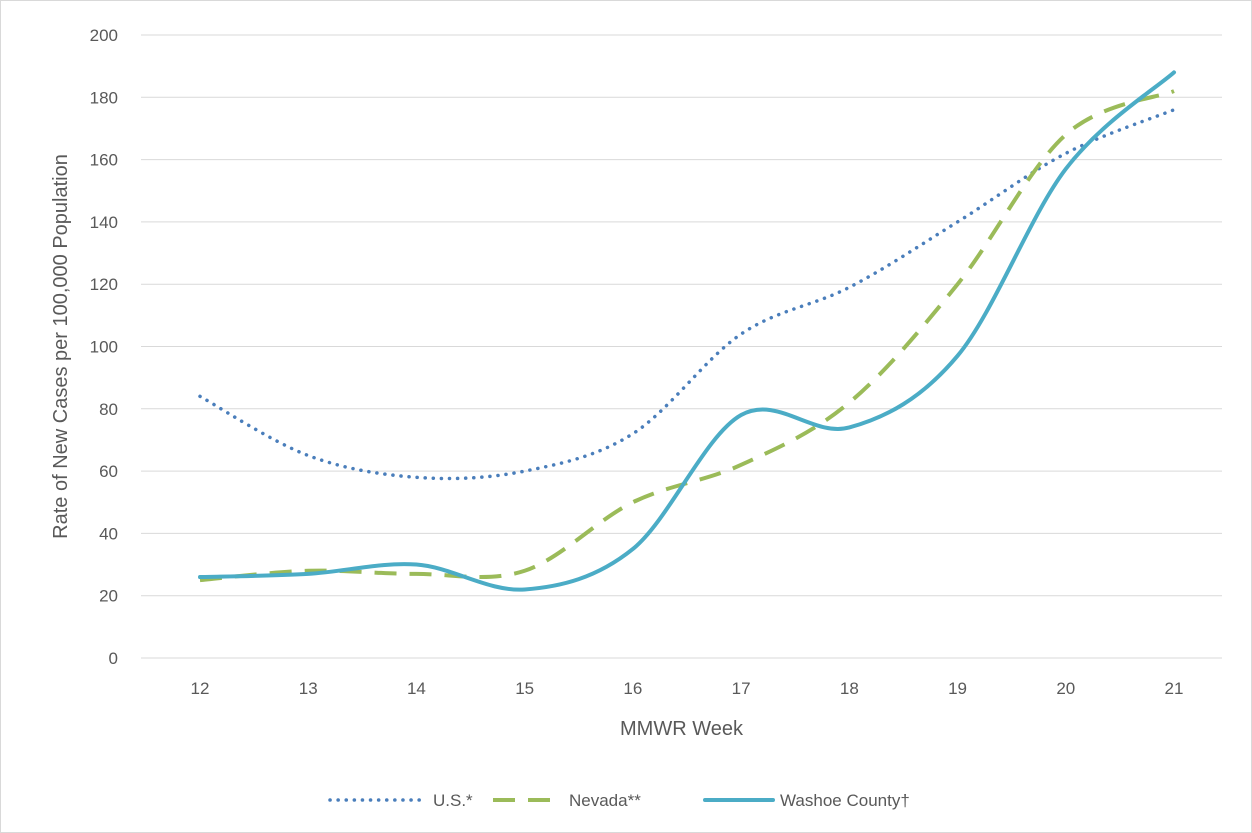 Image resolution: width=1252 pixels, height=833 pixels. Describe the element at coordinates (687, 688) in the screenshot. I see `x-tick-labels: 12 13 14 15 16 17 18 19 20 21` at that location.